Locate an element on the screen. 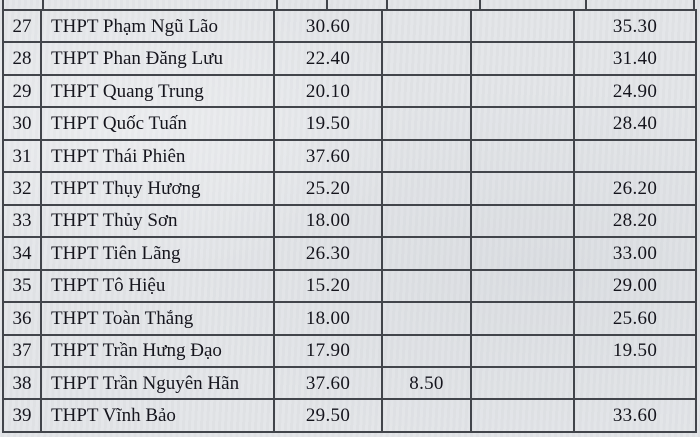 This screenshot has height=437, width=700. row-number-cell: 33 is located at coordinates (22, 221).